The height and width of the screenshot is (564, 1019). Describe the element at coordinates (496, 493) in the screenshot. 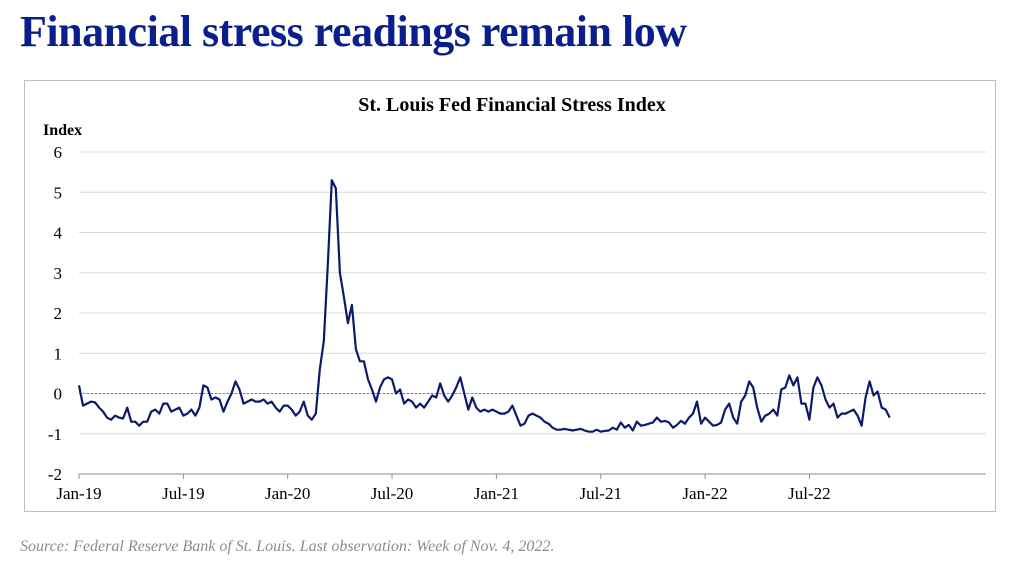

I see `x-tick-label: Jan-21` at that location.